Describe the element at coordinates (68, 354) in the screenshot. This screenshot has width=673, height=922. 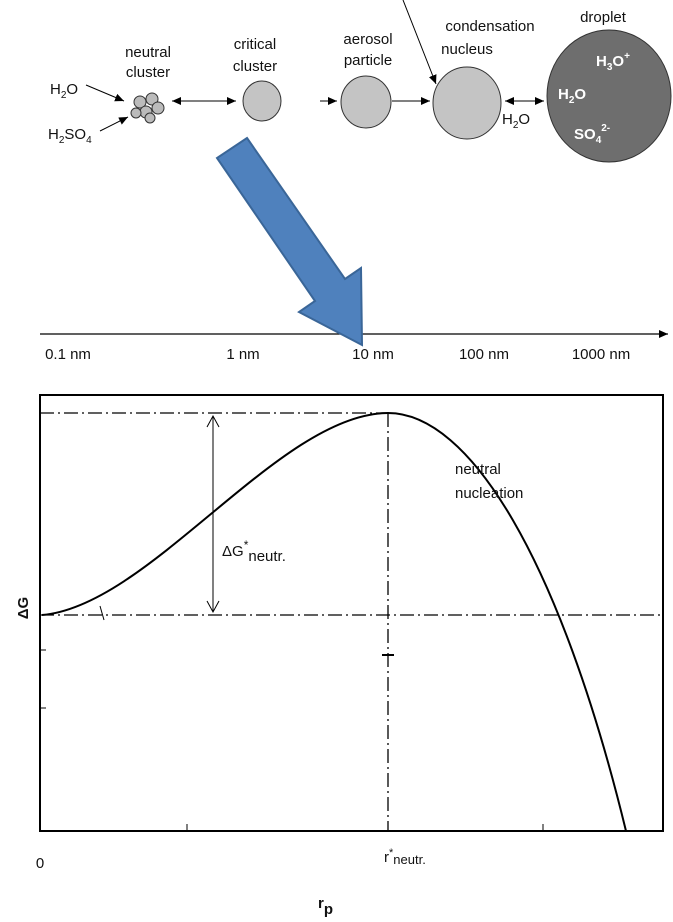
I see `scale-label: 0.1 nm` at that location.